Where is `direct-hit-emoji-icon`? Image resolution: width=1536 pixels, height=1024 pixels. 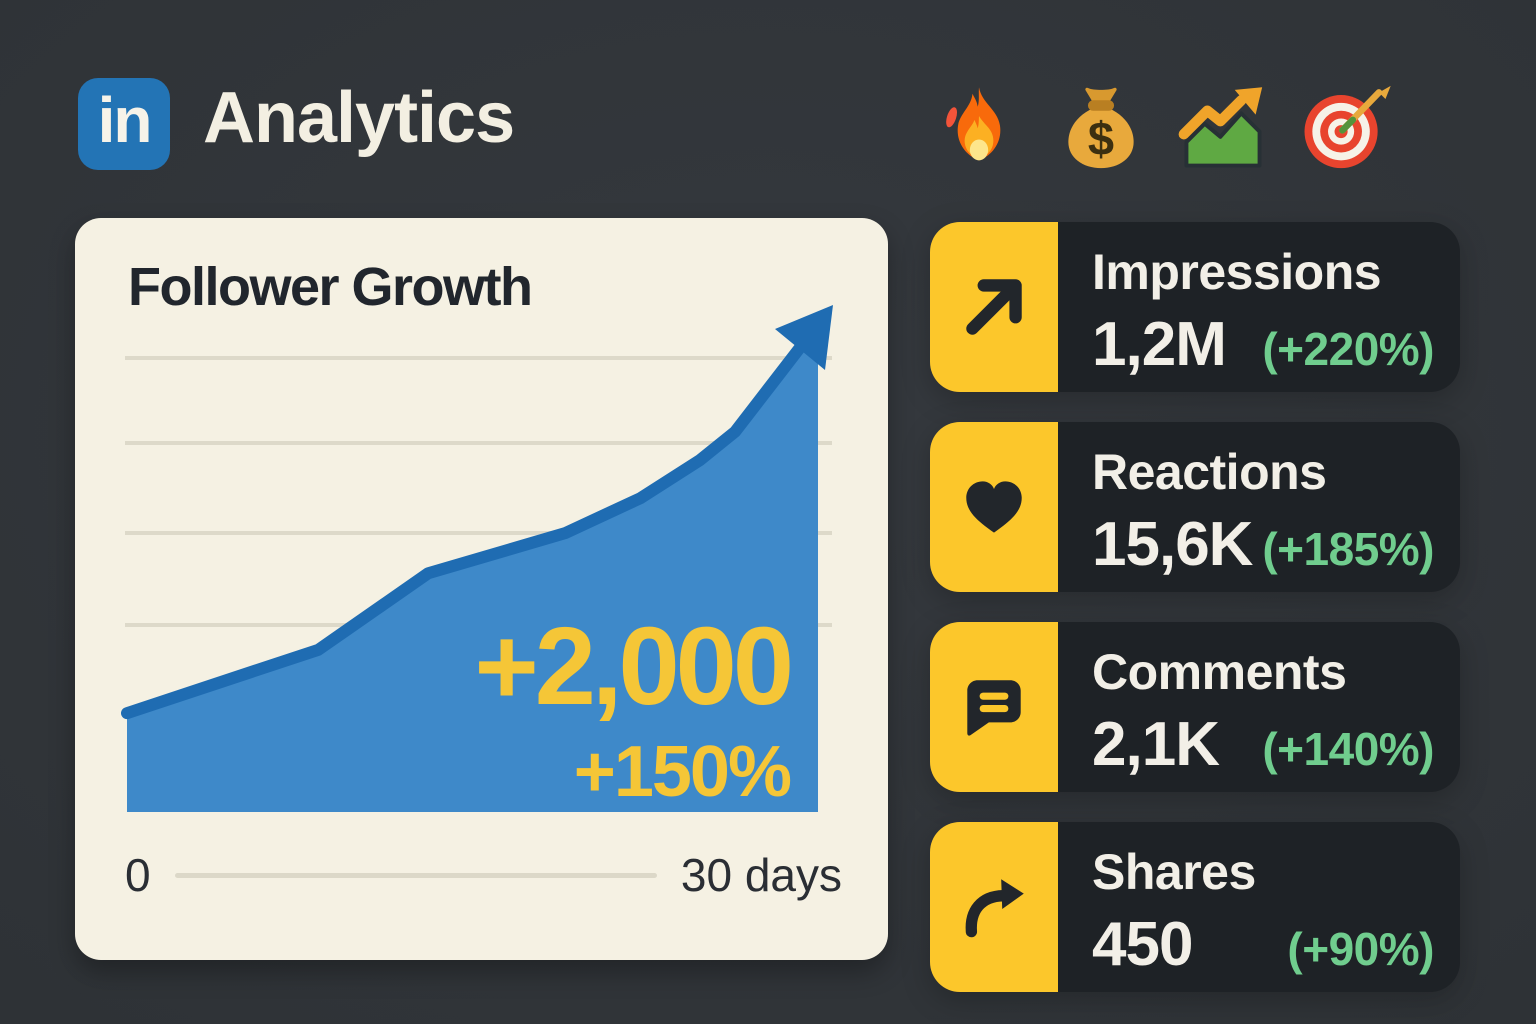 direct-hit-emoji-icon is located at coordinates (1347, 127).